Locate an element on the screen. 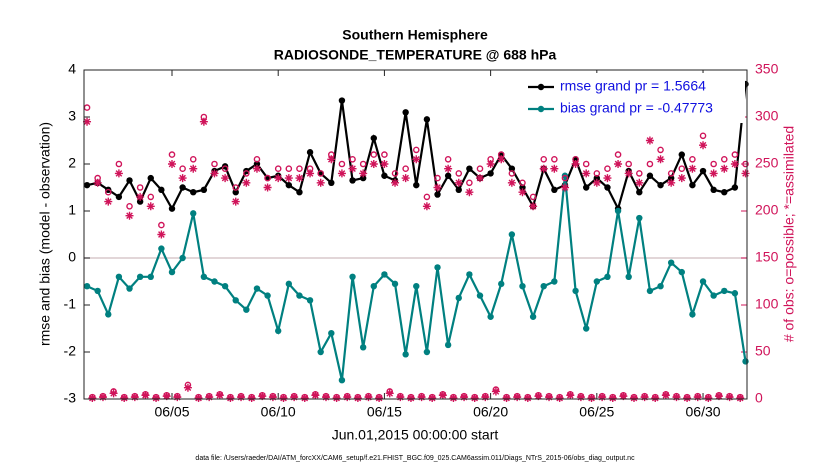 Image resolution: width=830 pixels, height=470 pixels. y2-tick-label: 100 is located at coordinates (767, 304).